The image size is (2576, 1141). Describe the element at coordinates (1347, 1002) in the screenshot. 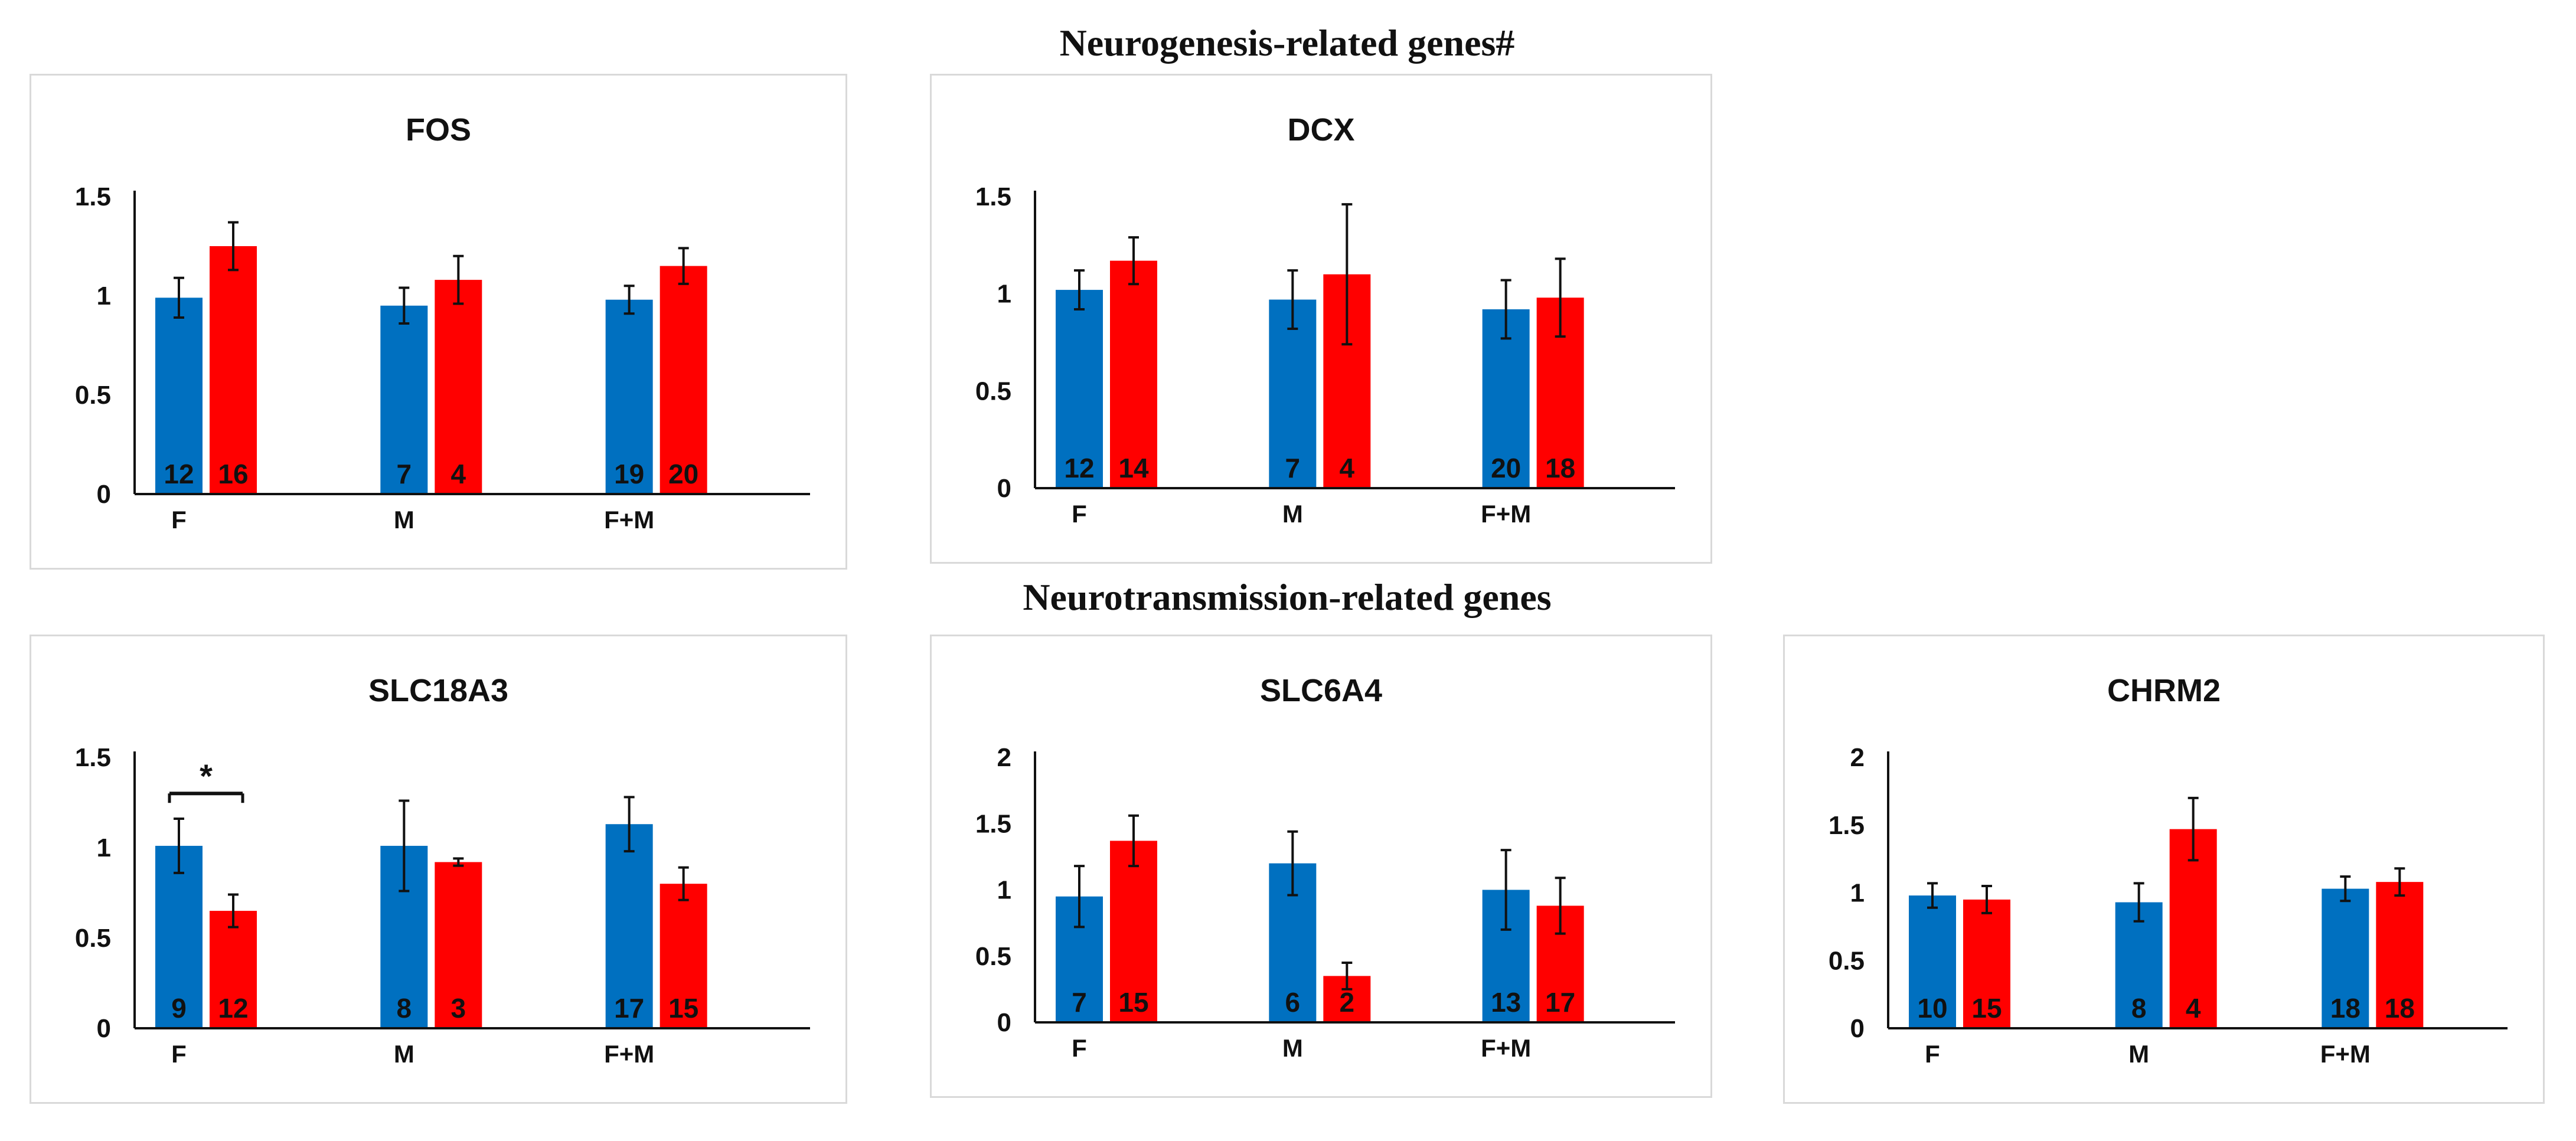

I see `slc6a4-n-label: 2` at that location.